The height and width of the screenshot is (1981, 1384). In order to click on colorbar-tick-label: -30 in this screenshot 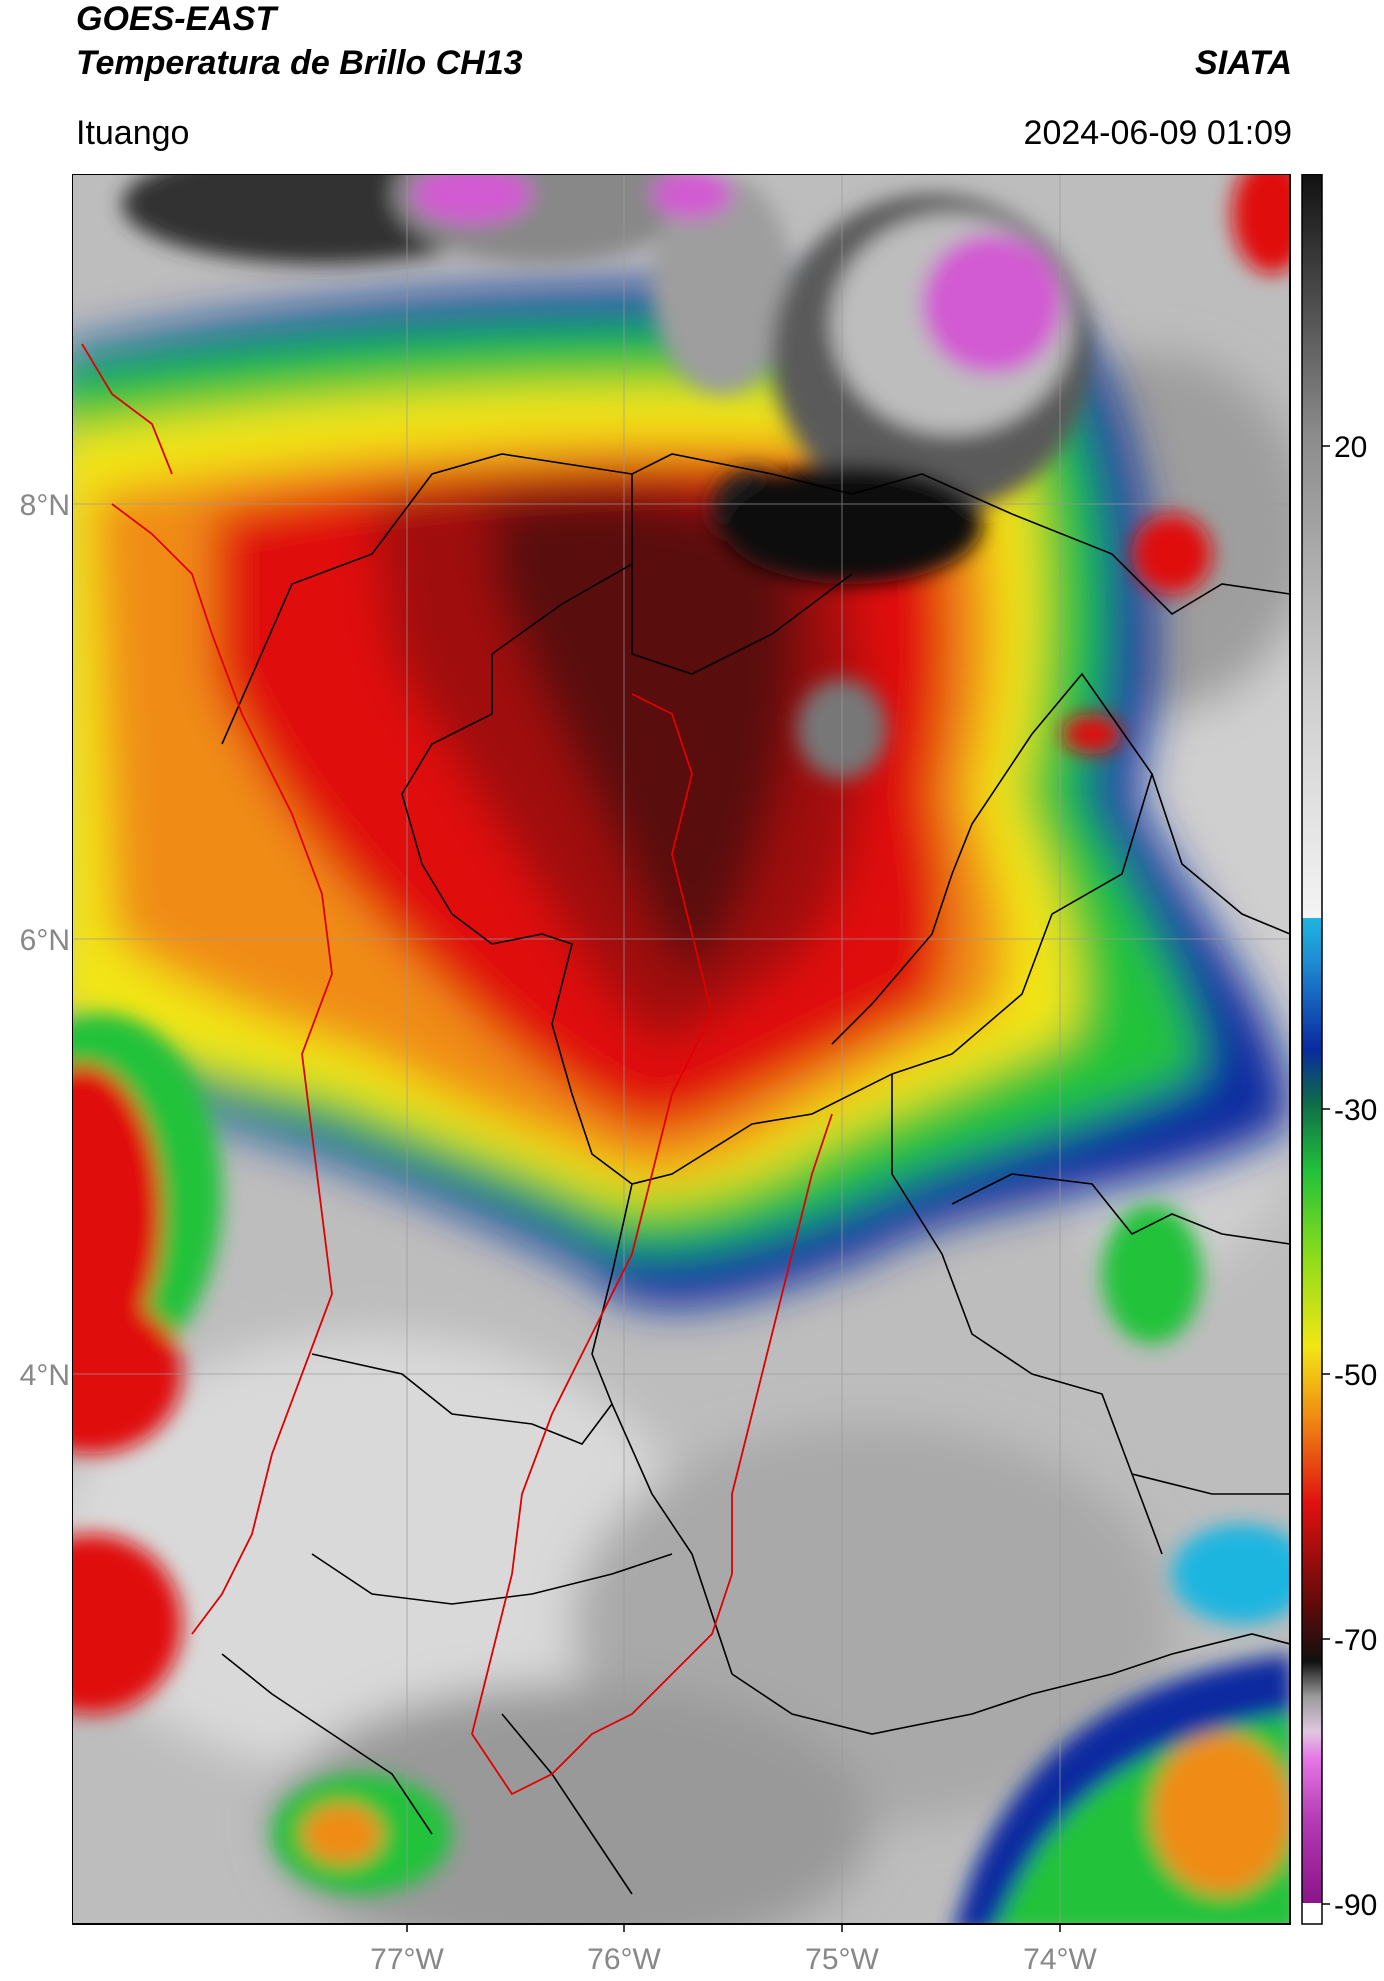, I will do `click(1355, 1110)`.